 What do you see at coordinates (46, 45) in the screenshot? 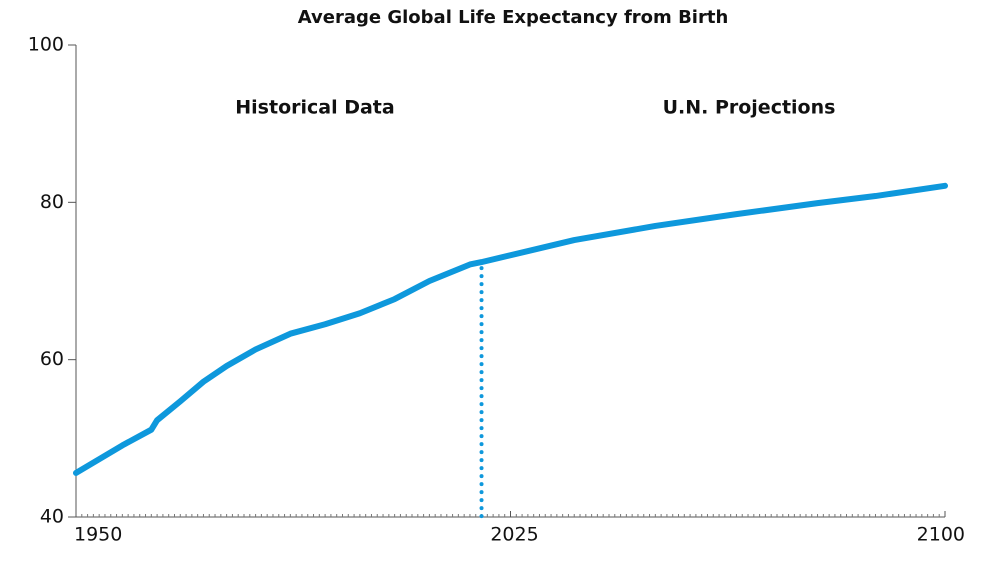
I see `y-tick-label: 100` at bounding box center [46, 45].